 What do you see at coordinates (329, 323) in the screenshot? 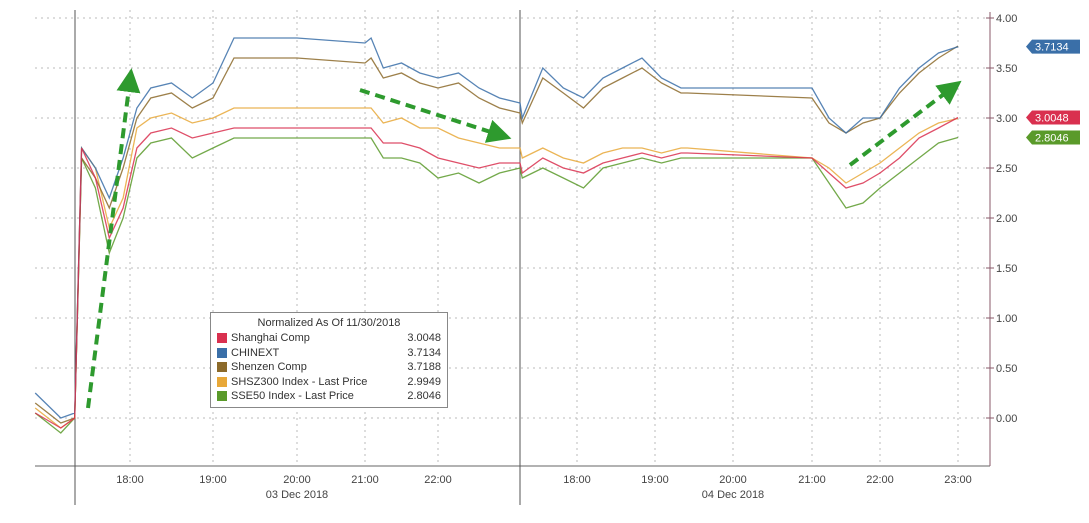
I see `legend-title: Normalized As Of 11/30/2018` at bounding box center [329, 323].